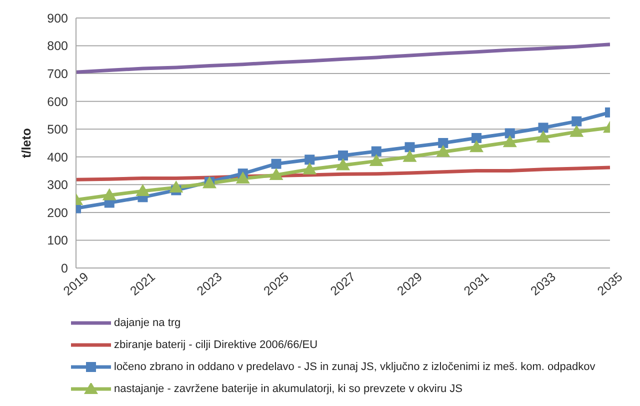  What do you see at coordinates (57, 157) in the screenshot?
I see `y-tick-label: 400` at bounding box center [57, 157].